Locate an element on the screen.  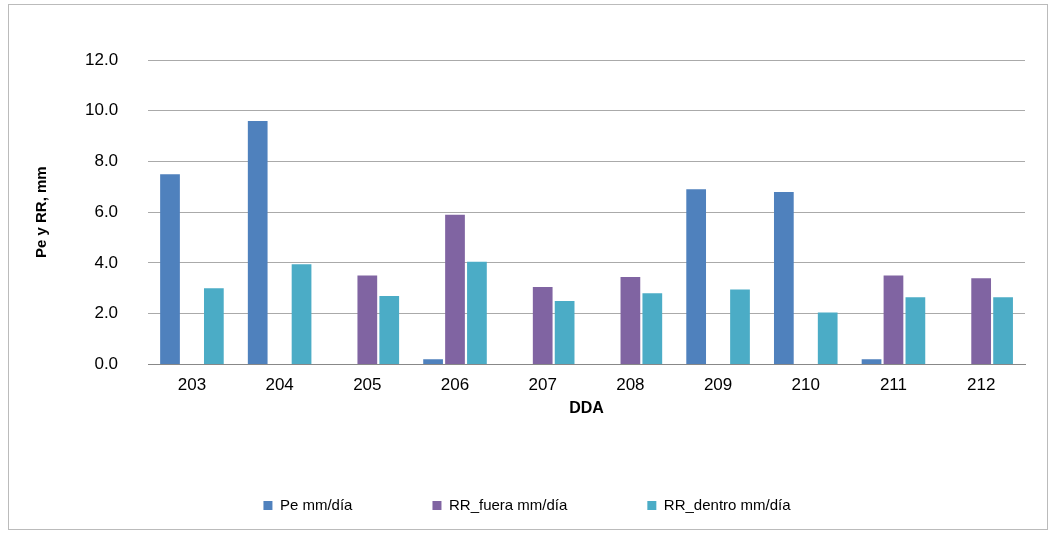
y-tick-label: 4.0 is located at coordinates (106, 262).